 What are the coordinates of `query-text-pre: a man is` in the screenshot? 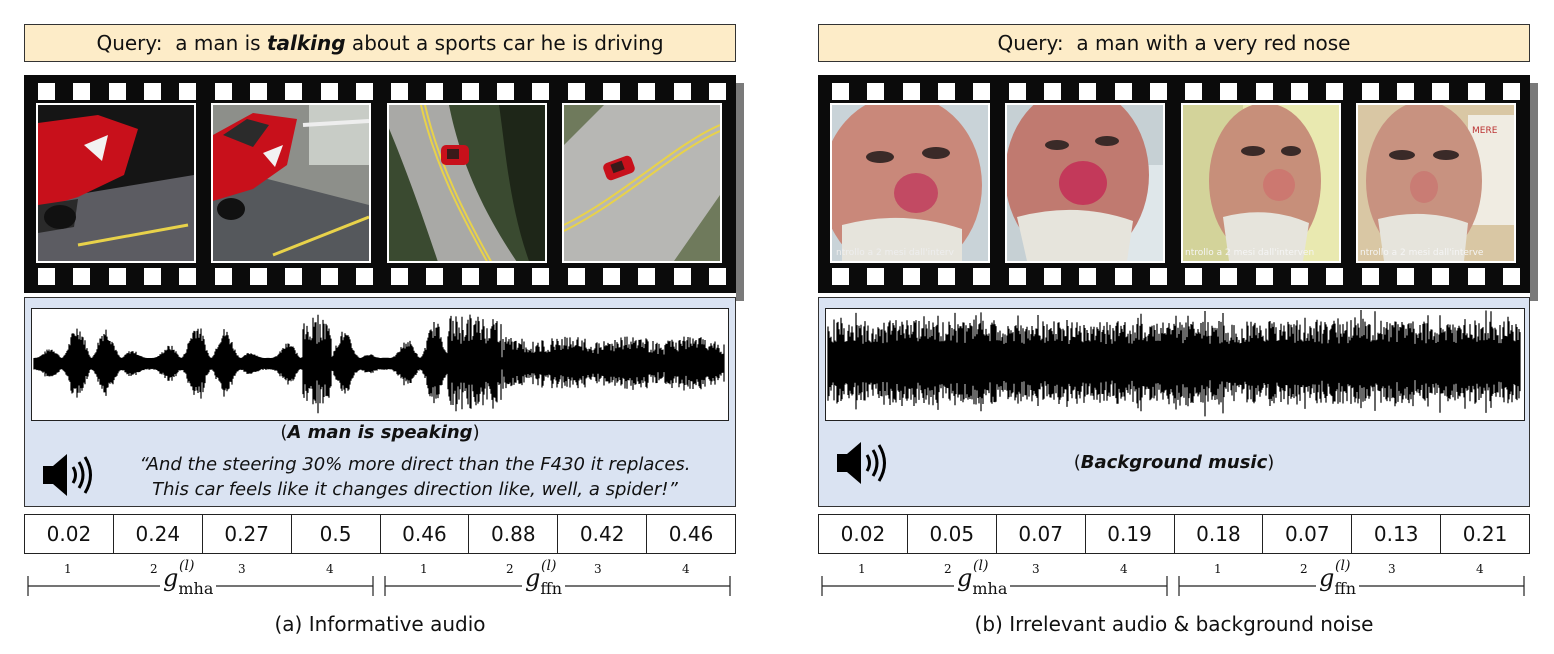 It's located at (221, 43).